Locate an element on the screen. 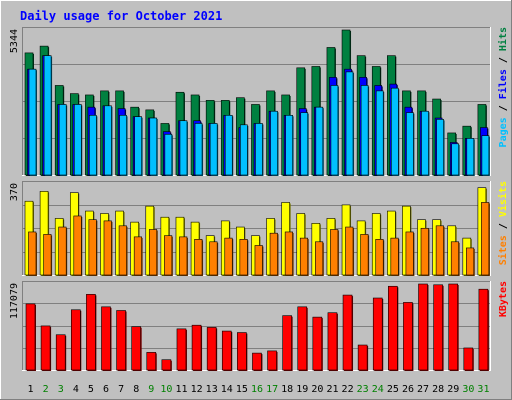  x-tick-label: 7 is located at coordinates (121, 389).